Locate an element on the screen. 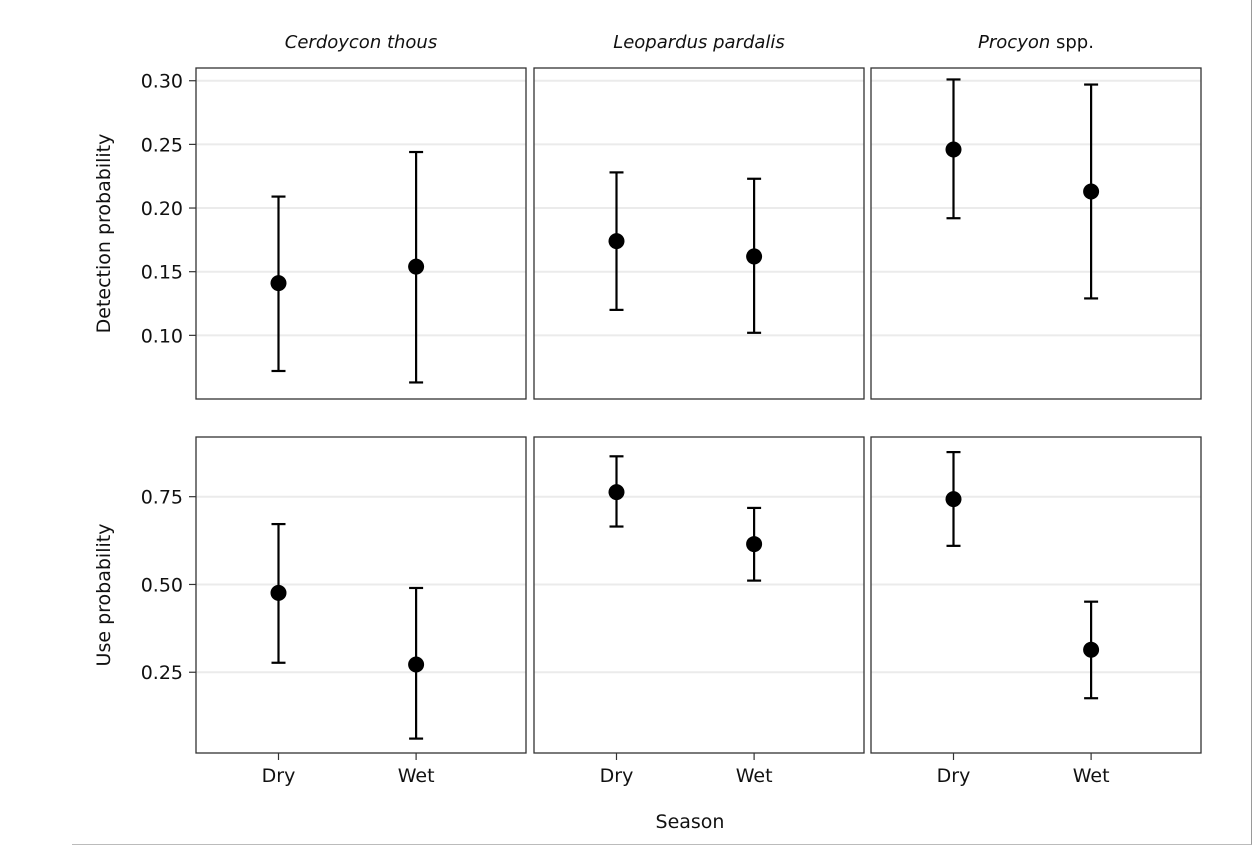  y-axis-title-row-1: Detection probability is located at coordinates (104, 234).